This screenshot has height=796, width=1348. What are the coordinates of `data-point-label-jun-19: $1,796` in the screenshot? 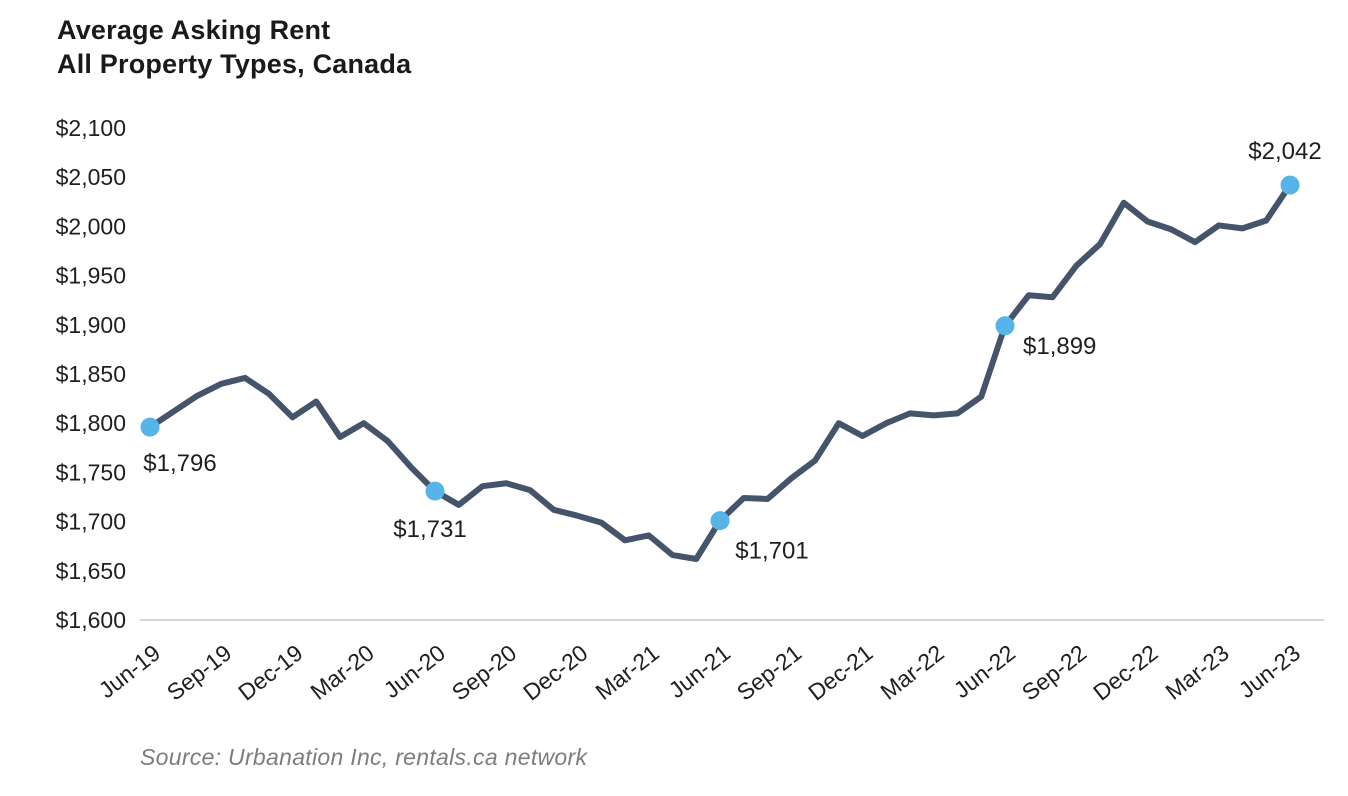 It's located at (179, 463).